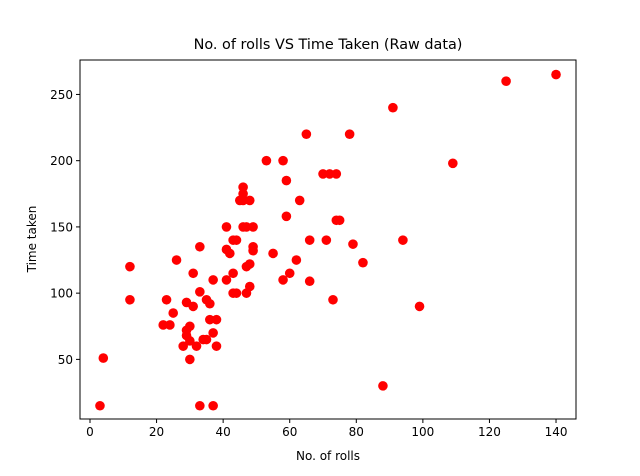  Describe the element at coordinates (556, 432) in the screenshot. I see `x-tick-label: 140` at that location.